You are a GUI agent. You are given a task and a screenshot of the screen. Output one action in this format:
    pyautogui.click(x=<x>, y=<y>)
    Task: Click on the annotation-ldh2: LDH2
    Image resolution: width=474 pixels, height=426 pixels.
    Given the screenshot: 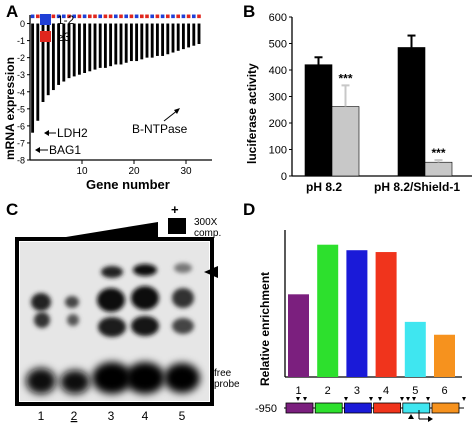 What is the action you would take?
    pyautogui.click(x=66, y=133)
    